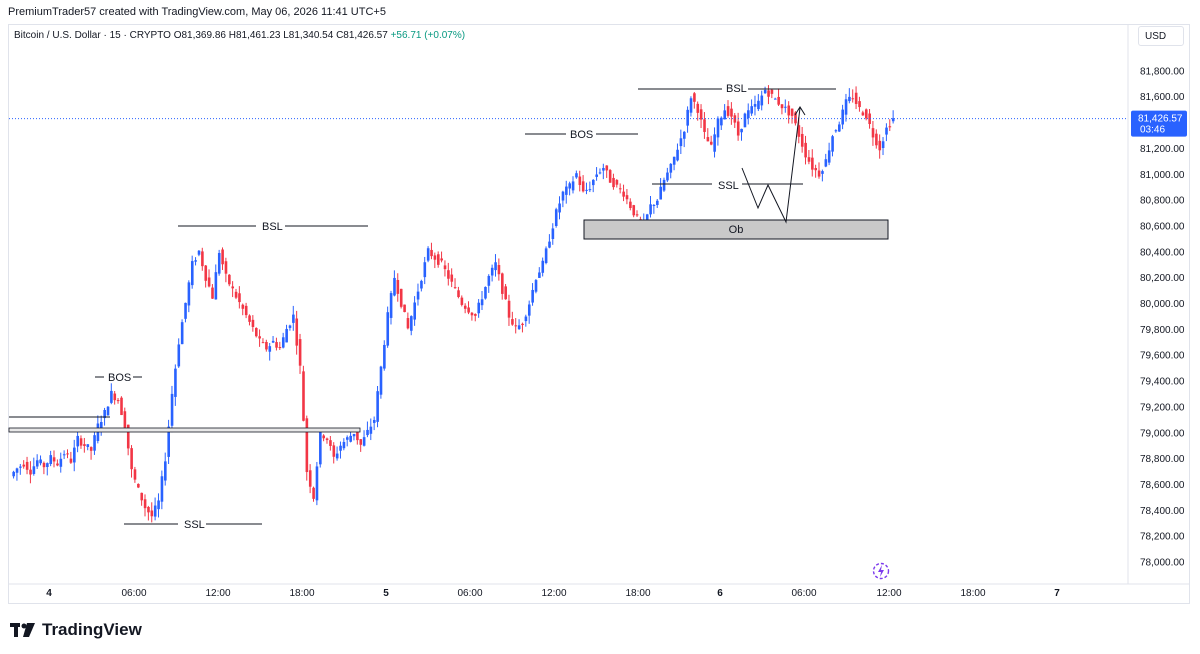 The height and width of the screenshot is (654, 1200). I want to click on ob-label: Ob, so click(736, 230).